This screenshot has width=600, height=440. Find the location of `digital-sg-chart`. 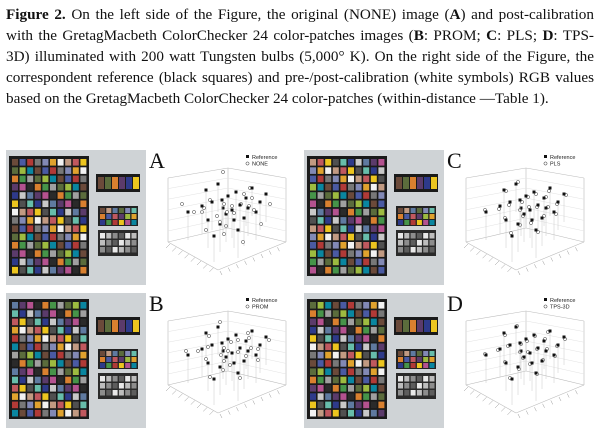

digital-sg-chart is located at coordinates (49, 359).